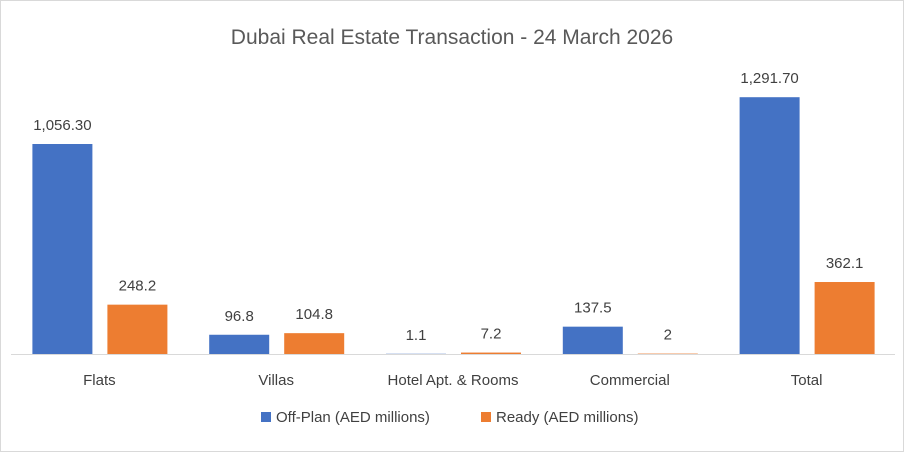  I want to click on bar-ready-flats, so click(137, 329).